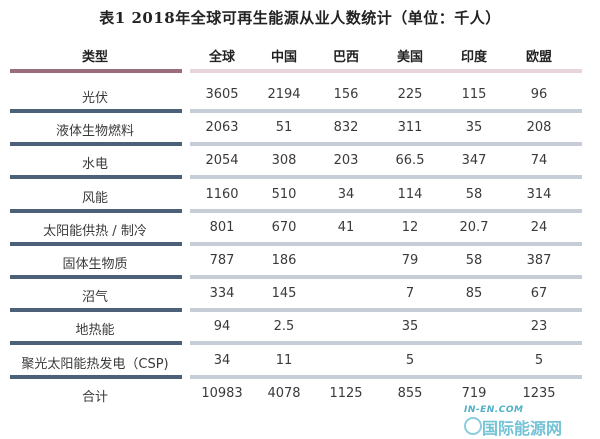 This screenshot has width=600, height=439. I want to click on table-cell: 311, so click(410, 128).